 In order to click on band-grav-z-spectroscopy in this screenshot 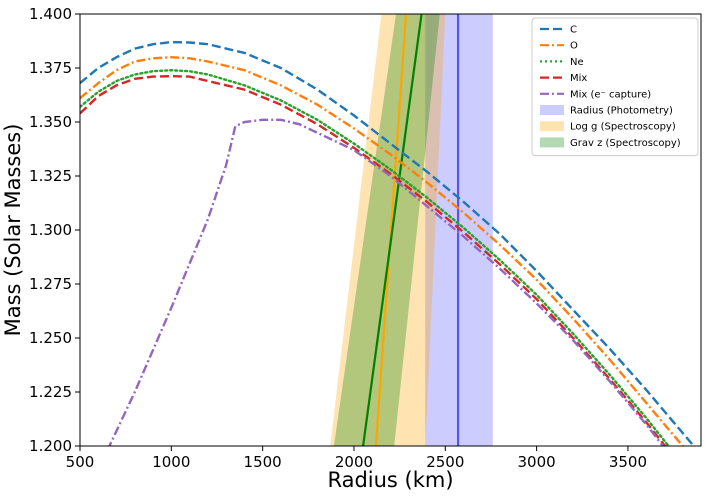, I will do `click(386, 230)`.